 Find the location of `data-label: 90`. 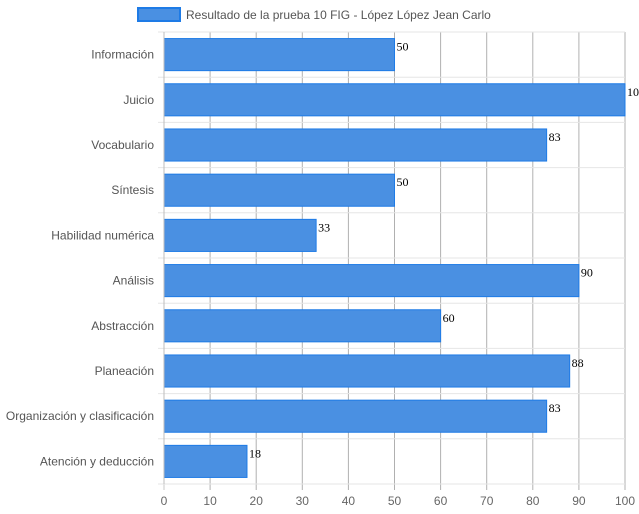

data-label: 90 is located at coordinates (587, 273).